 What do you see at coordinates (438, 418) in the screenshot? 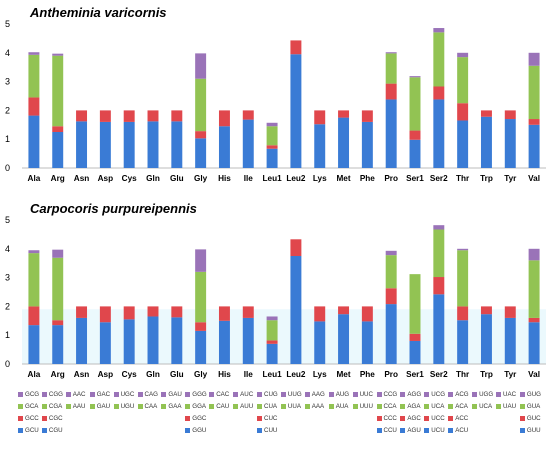
I see `legend-label: UCC` at bounding box center [438, 418].